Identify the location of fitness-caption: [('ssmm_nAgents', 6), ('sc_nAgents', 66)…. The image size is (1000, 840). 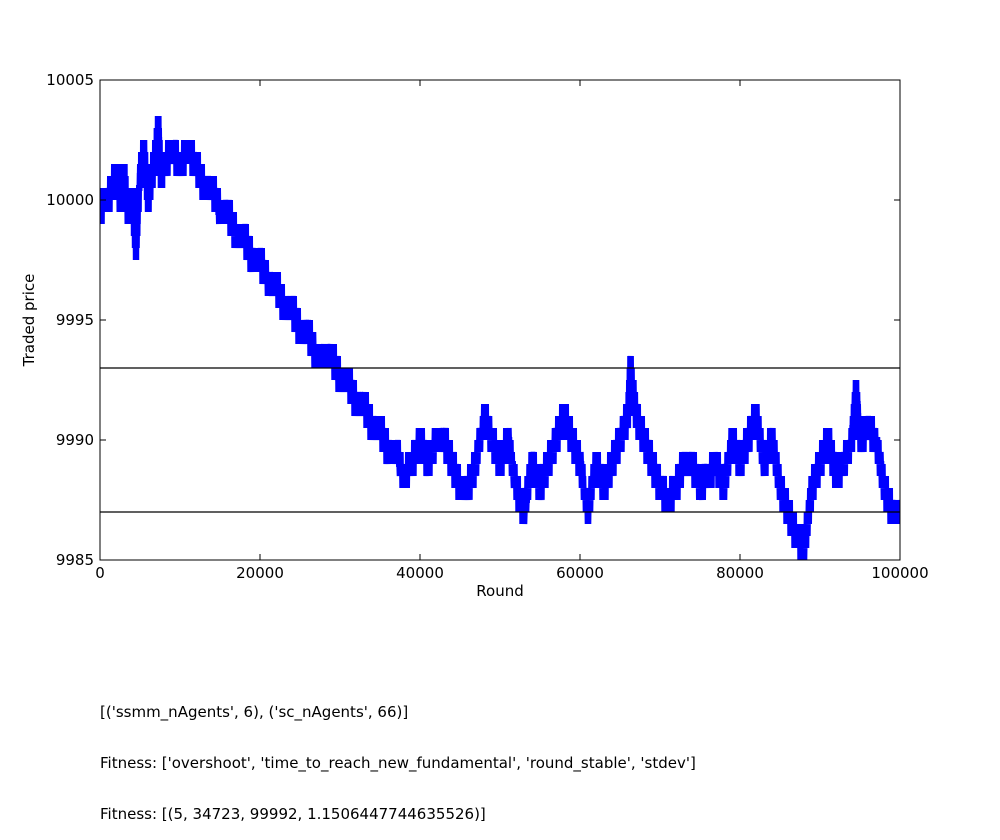
(398, 755).